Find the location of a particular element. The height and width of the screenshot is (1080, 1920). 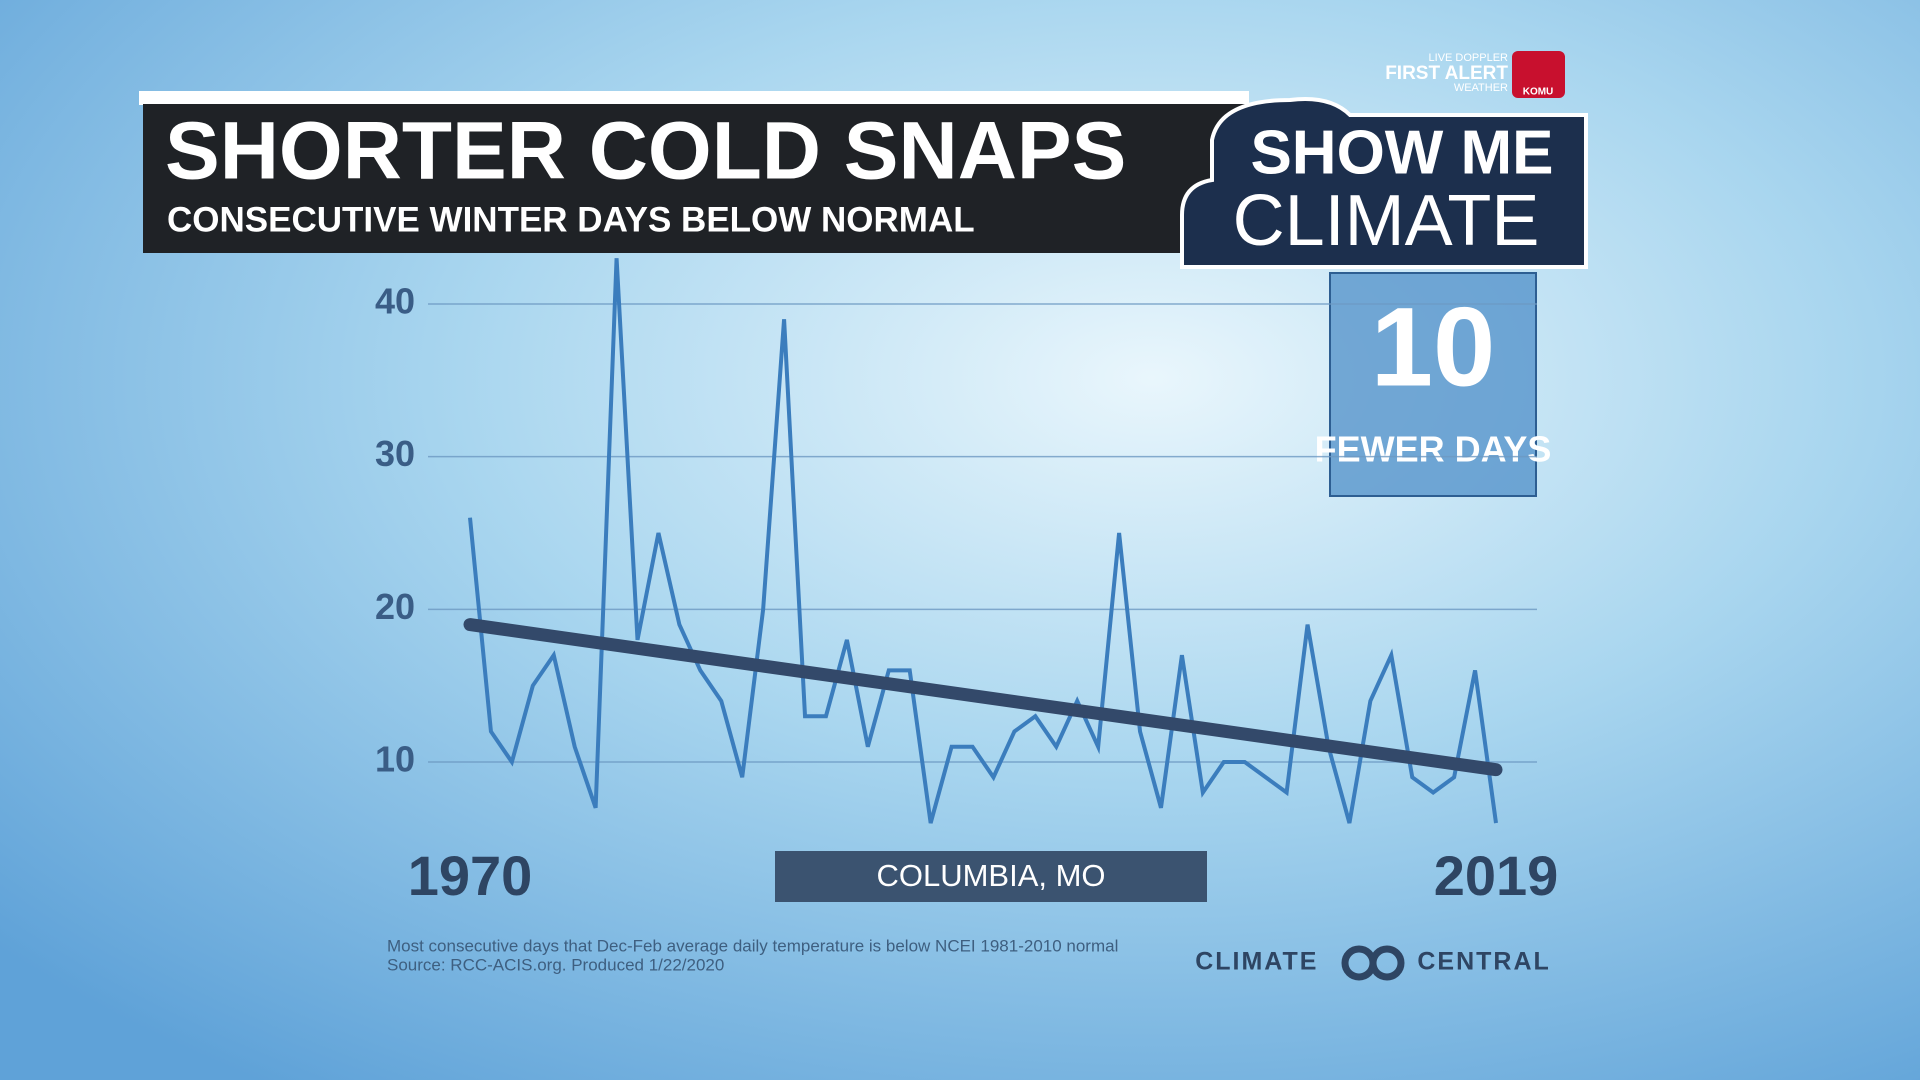

location-label: COLUMBIA, MO is located at coordinates (990, 875).